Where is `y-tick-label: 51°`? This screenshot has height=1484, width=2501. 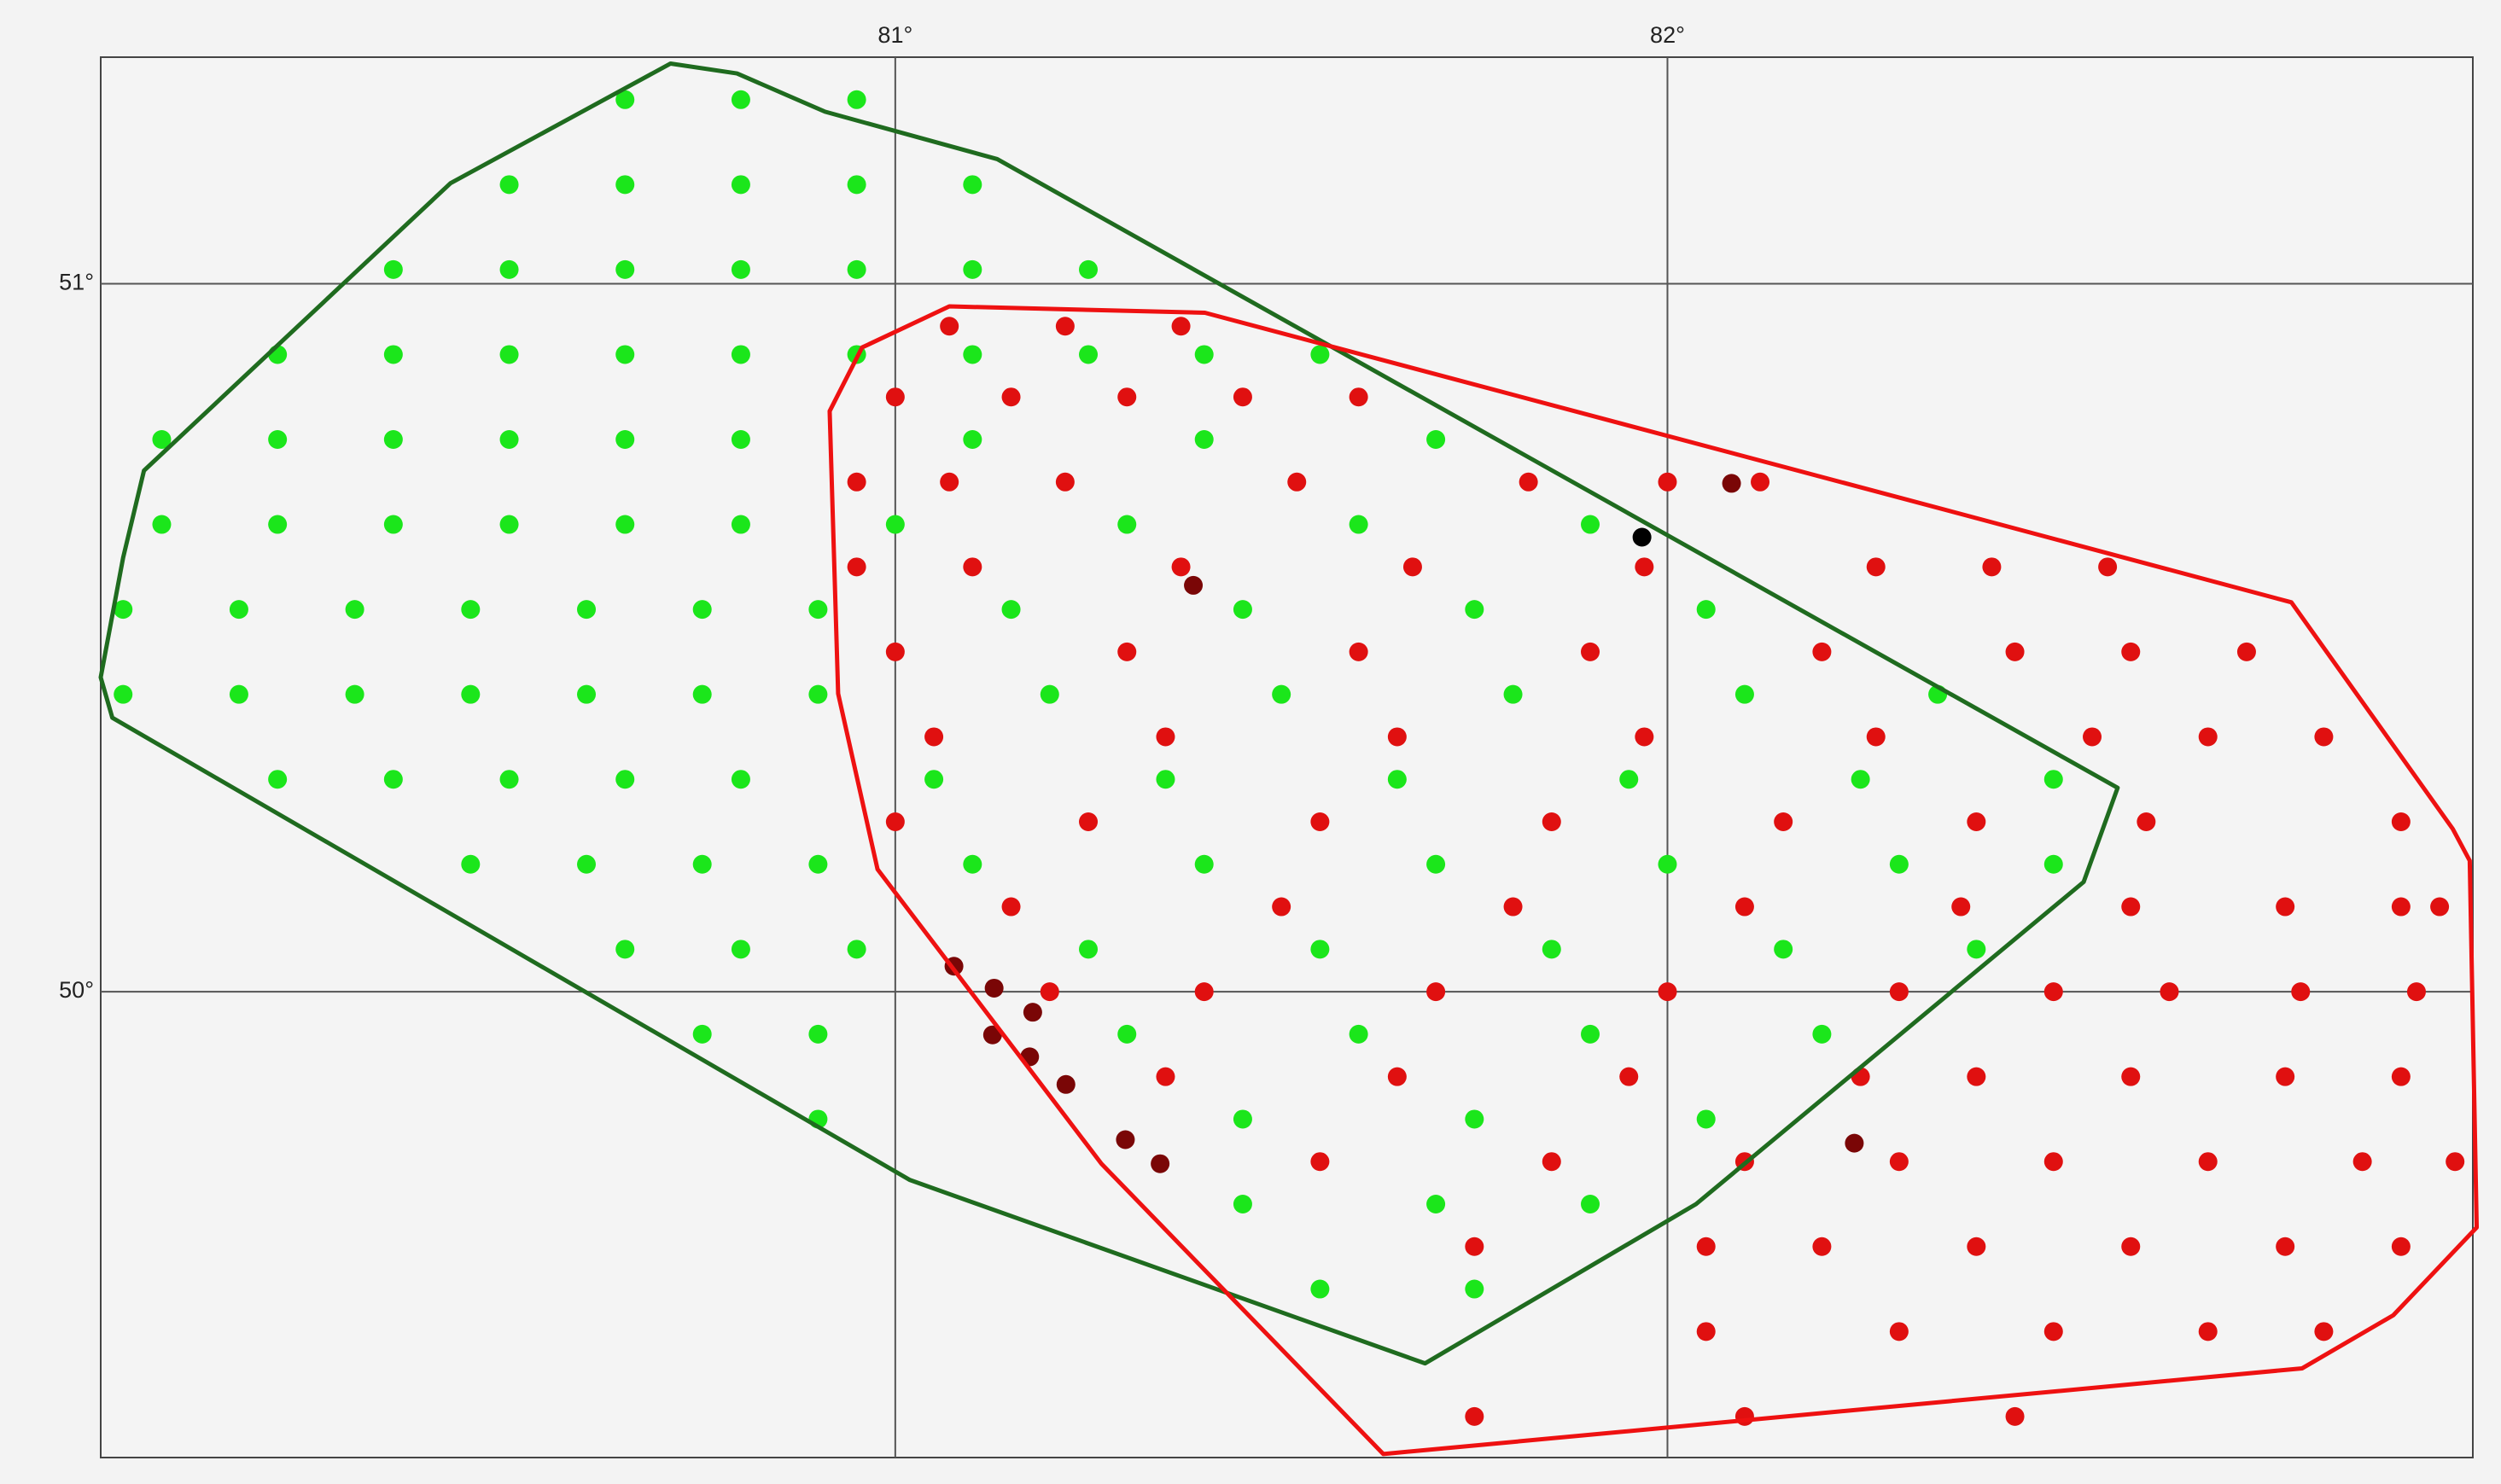
y-tick-label: 51° is located at coordinates (76, 283).